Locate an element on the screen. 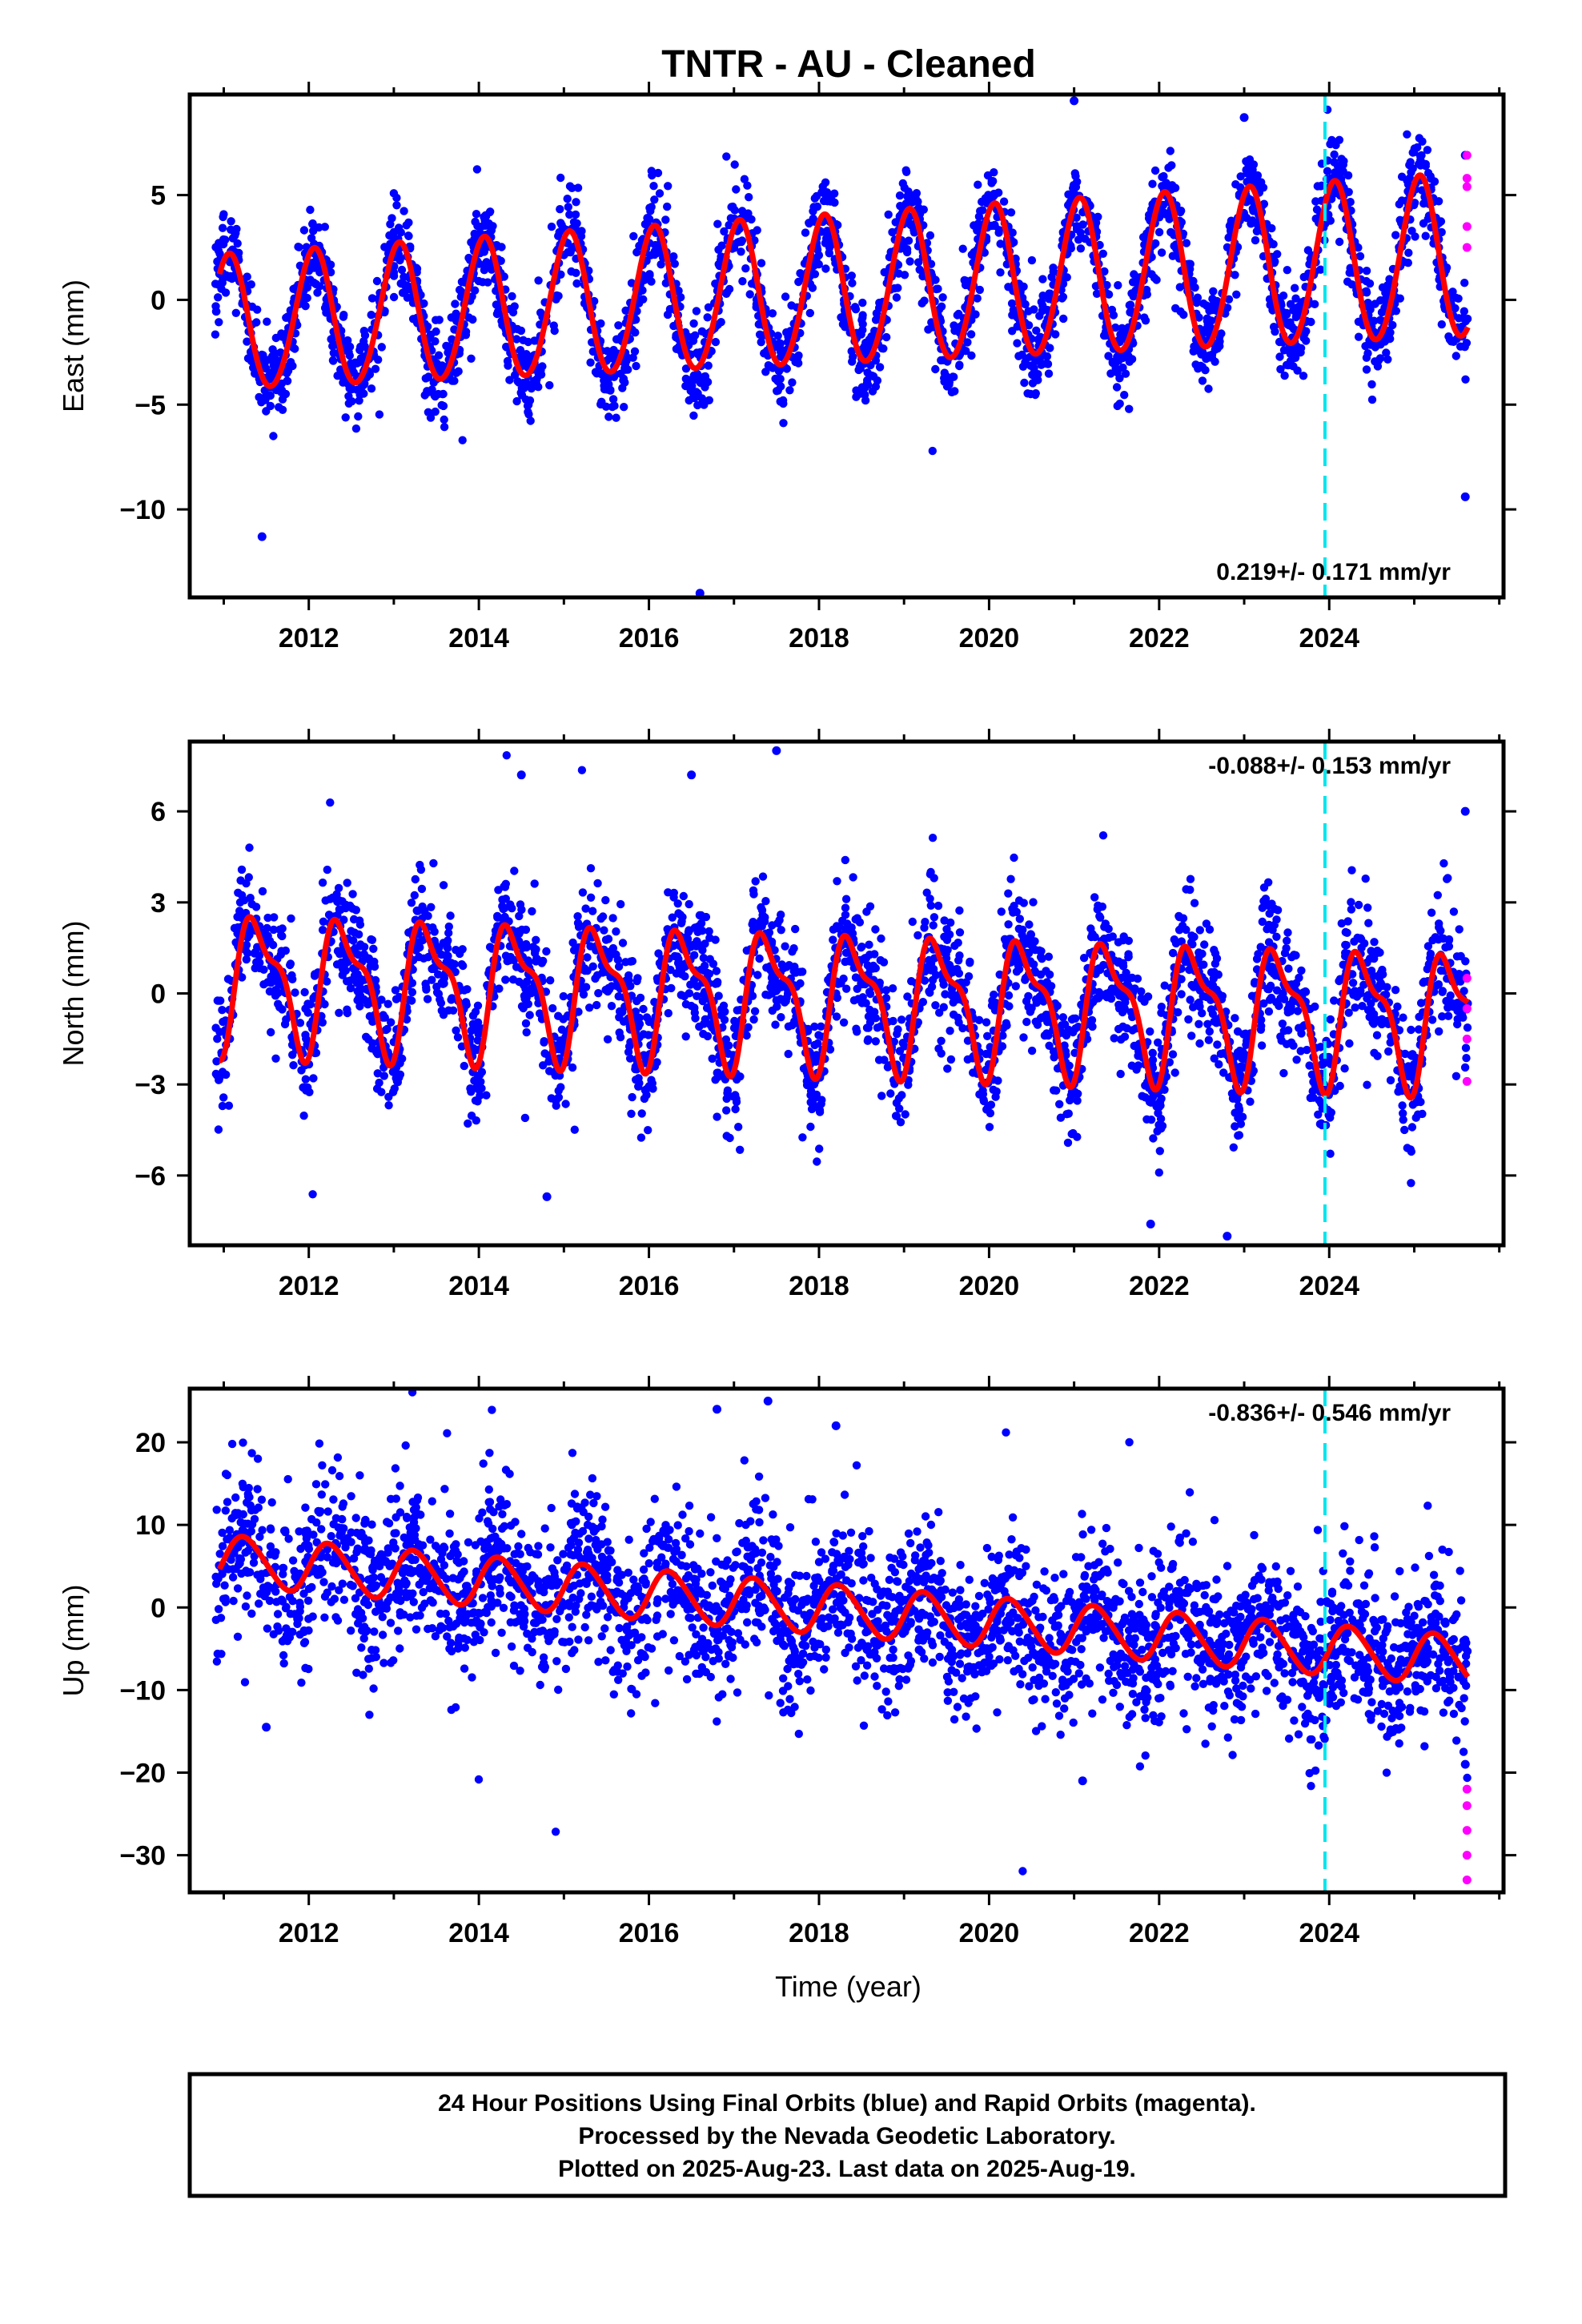 Image resolution: width=1582 pixels, height=2324 pixels. figure-title: TNTR - AU - Cleaned is located at coordinates (848, 64).